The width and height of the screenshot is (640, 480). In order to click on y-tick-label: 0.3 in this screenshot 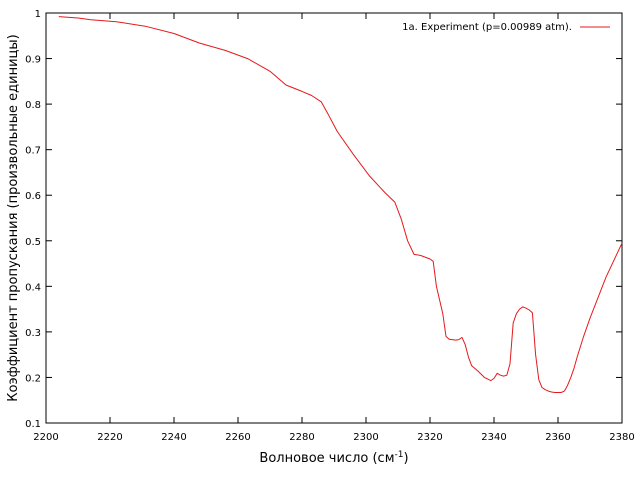, I will do `click(33, 333)`.